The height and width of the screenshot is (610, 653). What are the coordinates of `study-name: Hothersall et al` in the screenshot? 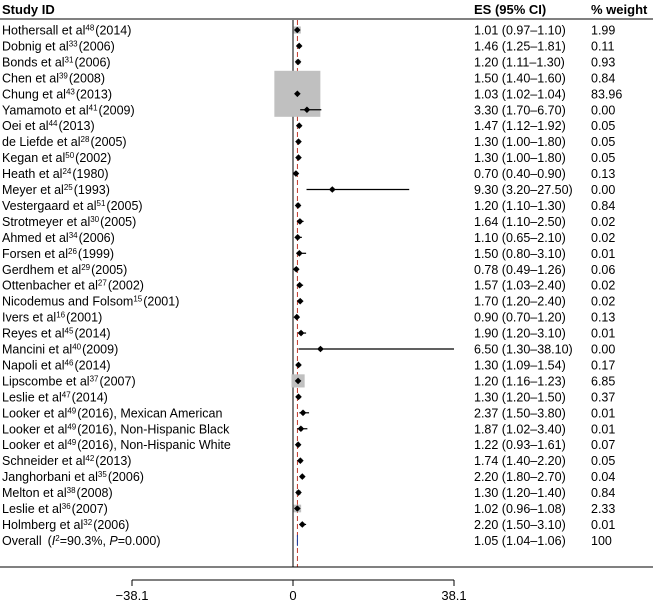 It's located at (43, 31).